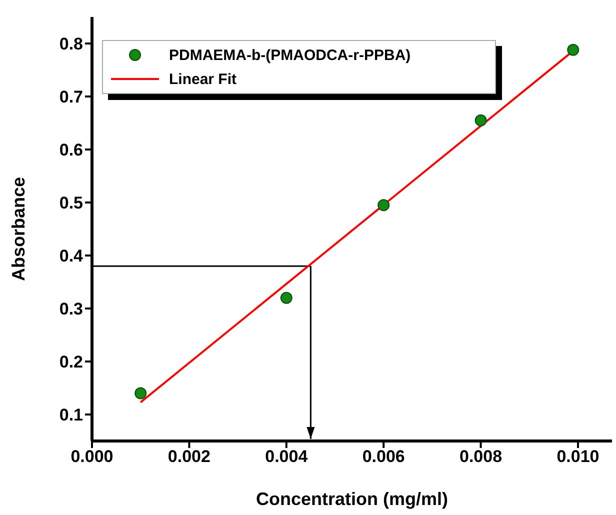 This screenshot has height=515, width=616. Describe the element at coordinates (352, 499) in the screenshot. I see `x-axis-title: Concentration (mg/ml)` at that location.